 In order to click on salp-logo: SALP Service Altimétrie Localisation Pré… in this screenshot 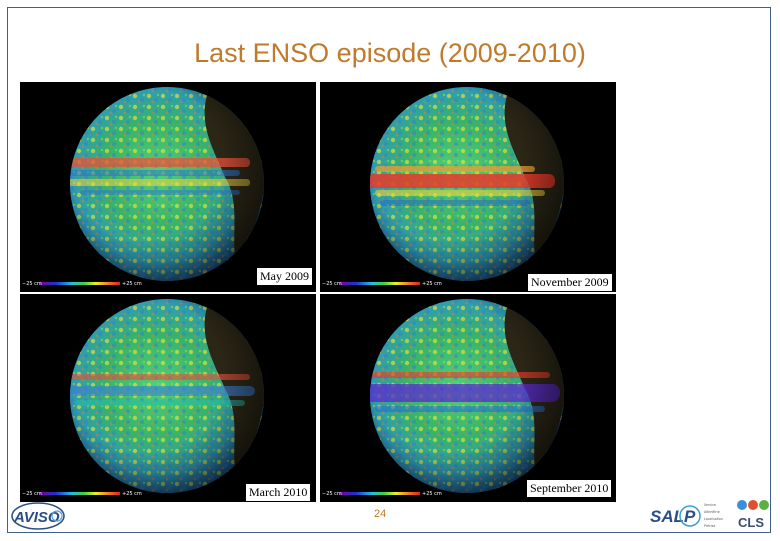, I will do `click(686, 516)`.